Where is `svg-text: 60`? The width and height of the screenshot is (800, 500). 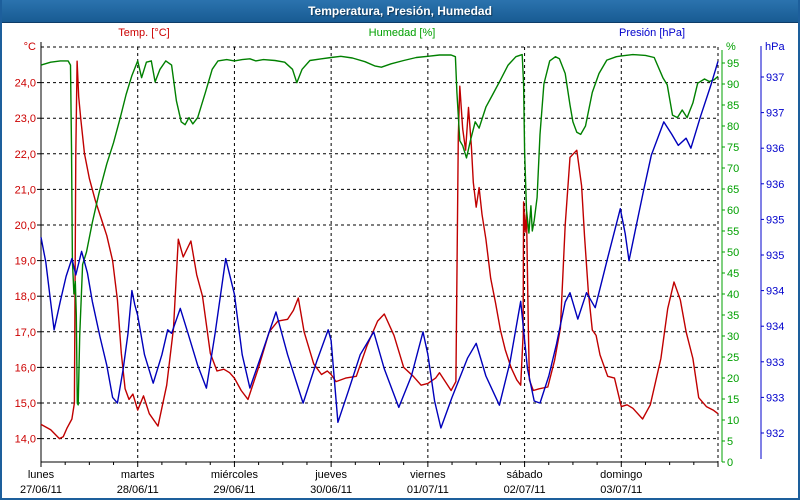 svg-text: 60 is located at coordinates (733, 211).